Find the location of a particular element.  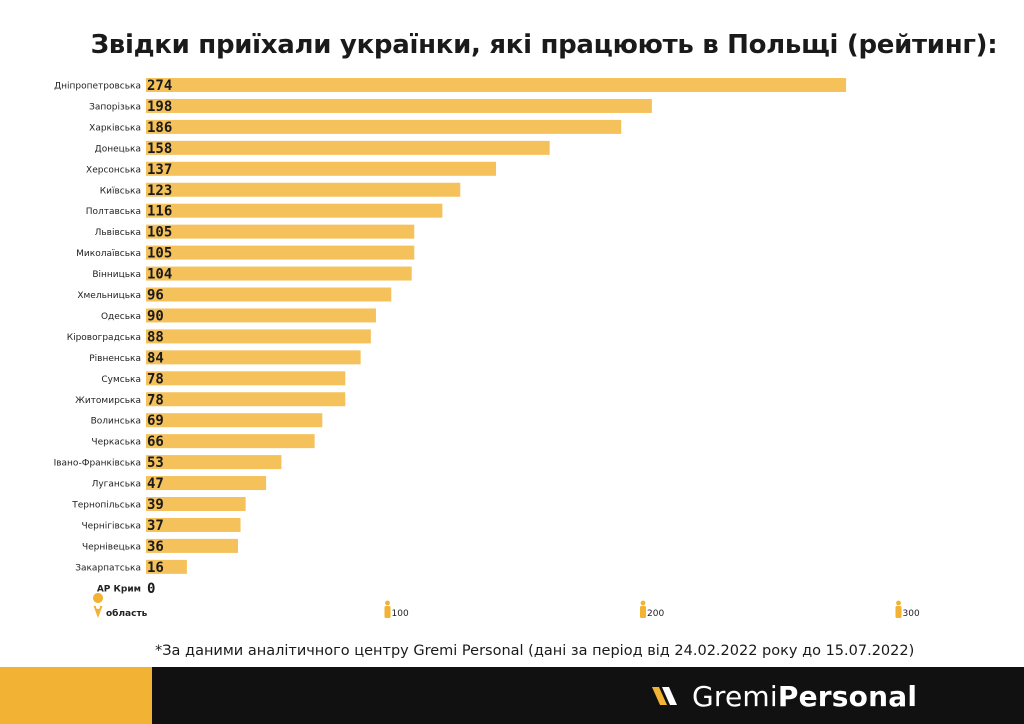

category-label: Донецька is located at coordinates (118, 149).